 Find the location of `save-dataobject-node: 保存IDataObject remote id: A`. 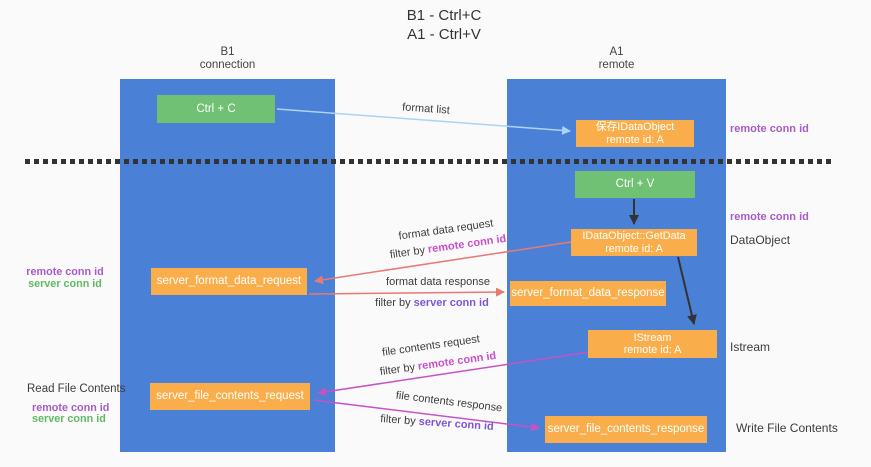

save-dataobject-node: 保存IDataObject remote id: A is located at coordinates (635, 133).